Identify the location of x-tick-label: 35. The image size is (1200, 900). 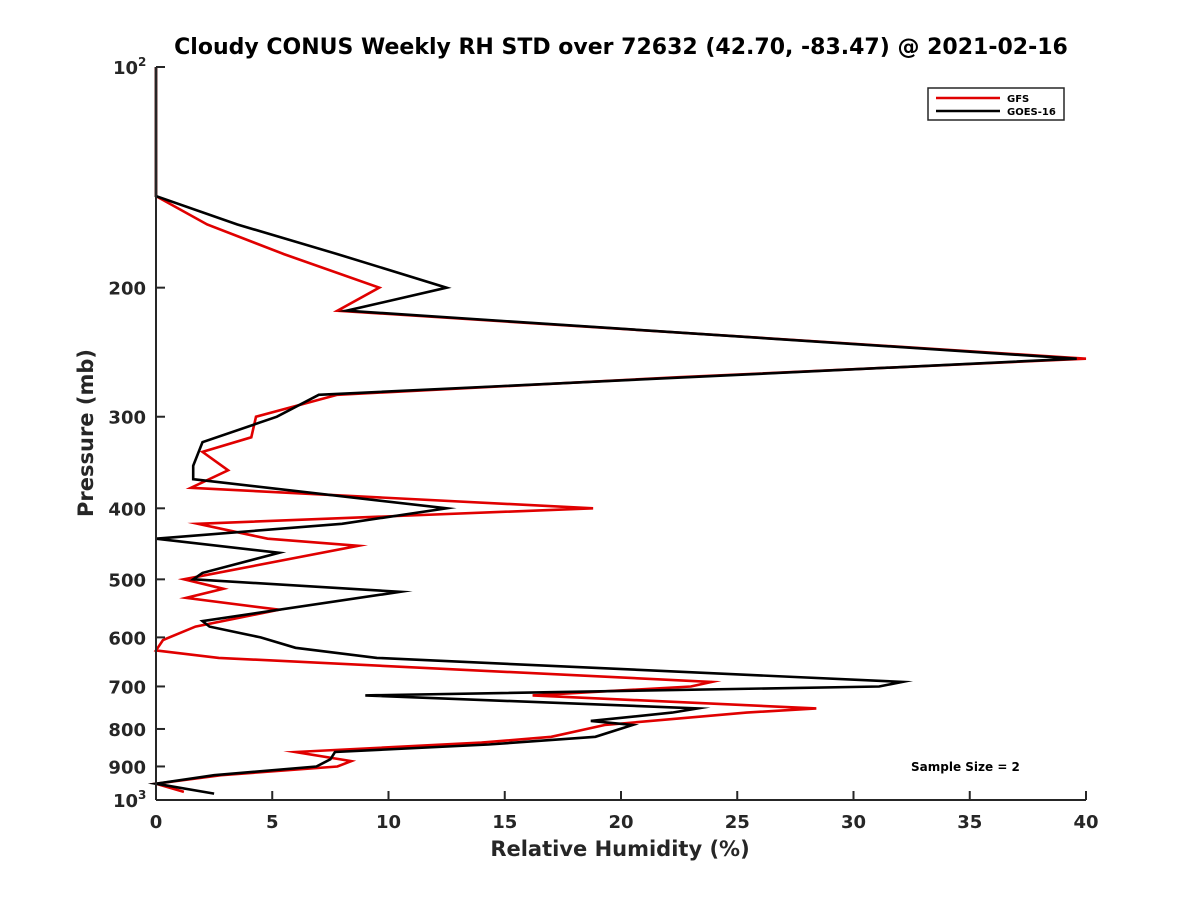
(969, 822).